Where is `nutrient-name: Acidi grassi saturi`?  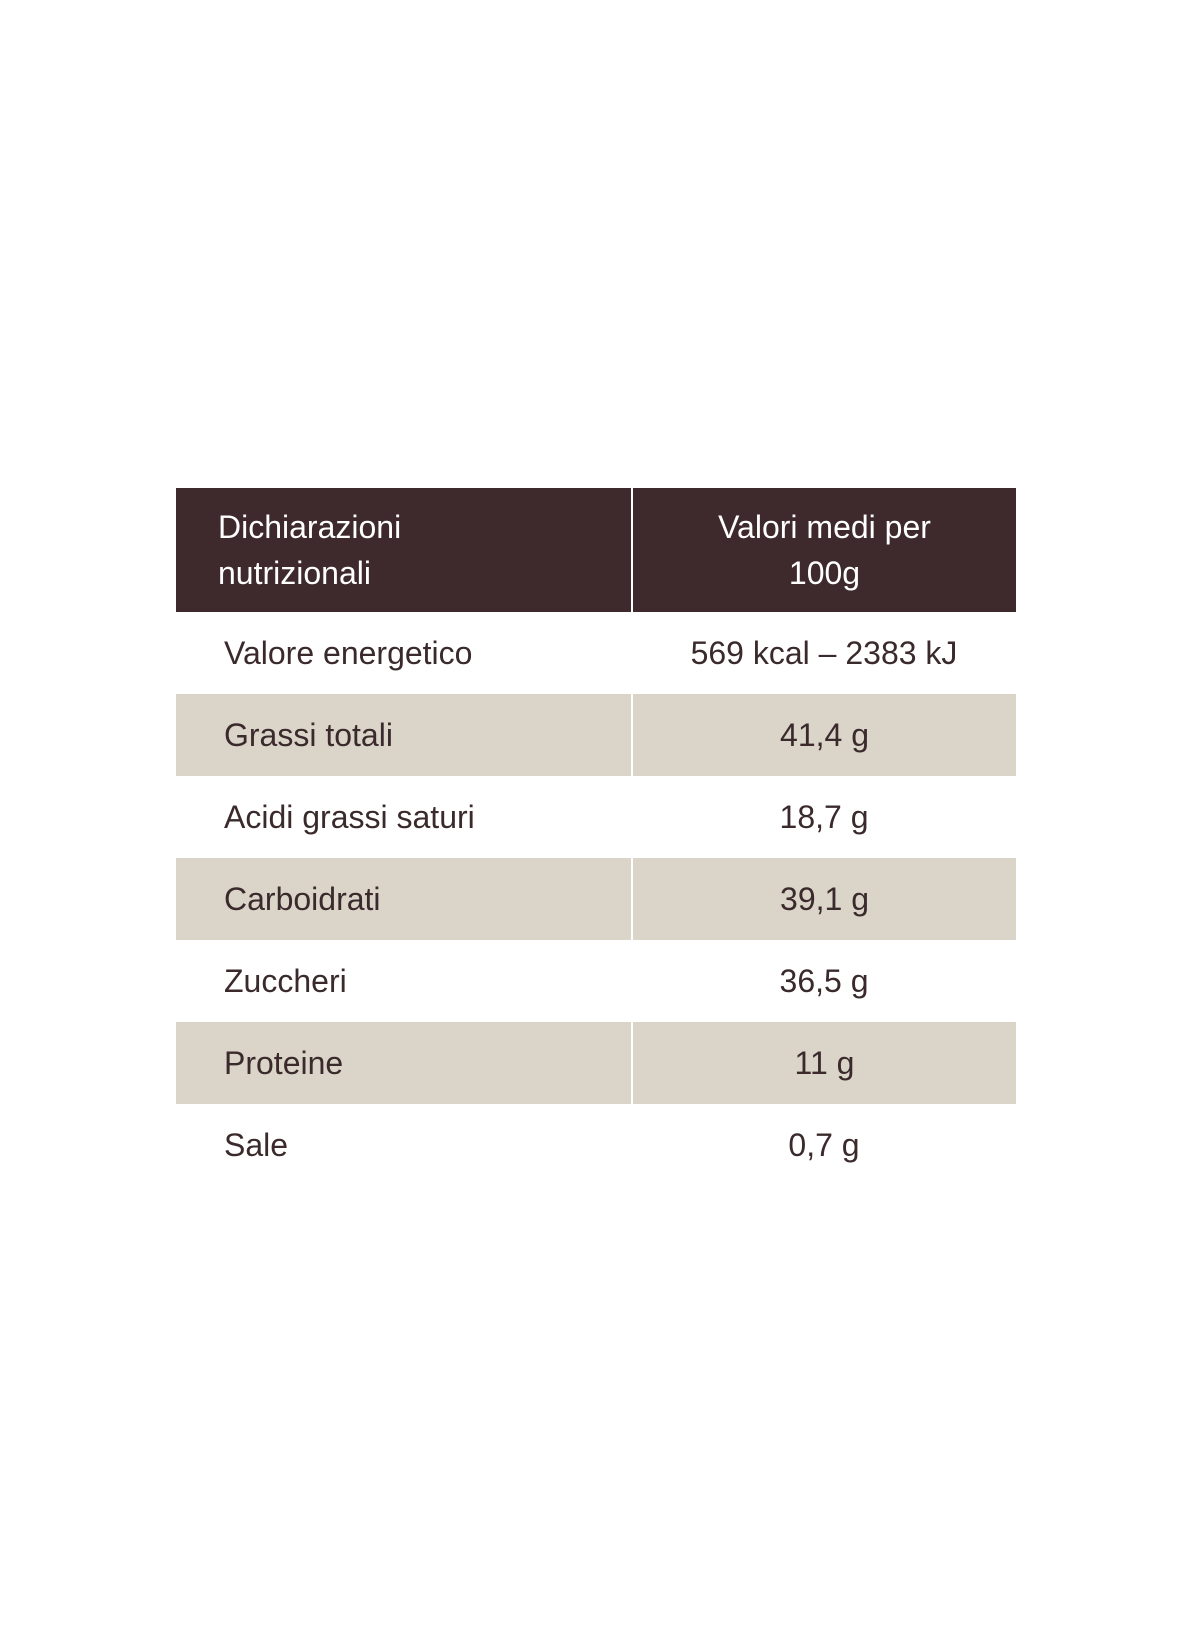
nutrient-name: Acidi grassi saturi is located at coordinates (349, 816).